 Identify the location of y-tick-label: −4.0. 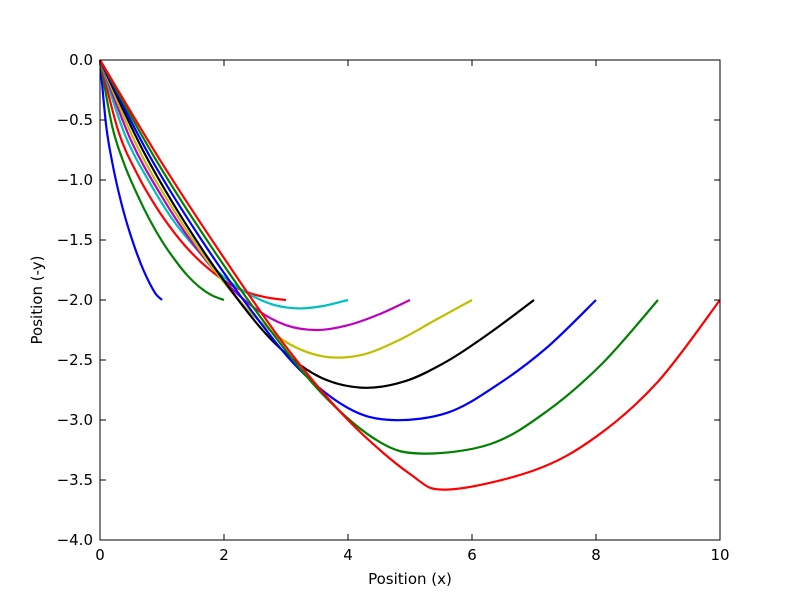
(75, 540).